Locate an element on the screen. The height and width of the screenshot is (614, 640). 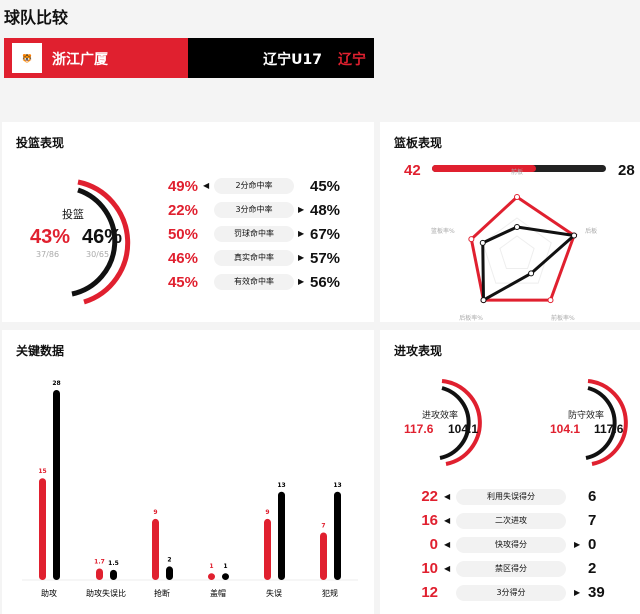
stat-label: 3分命中率 is located at coordinates (254, 210).